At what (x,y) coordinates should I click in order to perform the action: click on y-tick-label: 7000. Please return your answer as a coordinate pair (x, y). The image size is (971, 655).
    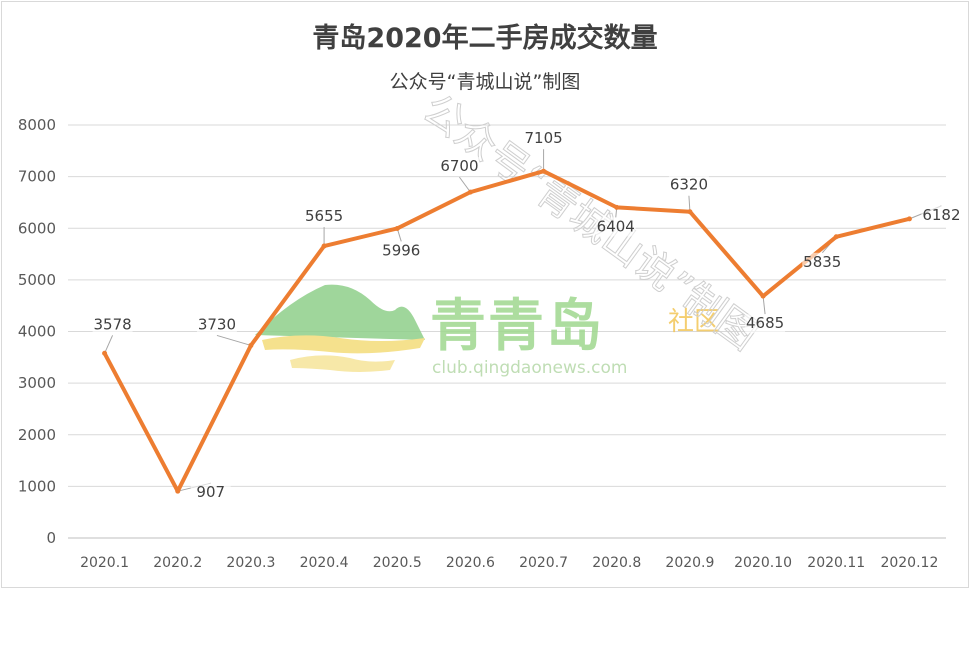
    Looking at the image, I should click on (37, 177).